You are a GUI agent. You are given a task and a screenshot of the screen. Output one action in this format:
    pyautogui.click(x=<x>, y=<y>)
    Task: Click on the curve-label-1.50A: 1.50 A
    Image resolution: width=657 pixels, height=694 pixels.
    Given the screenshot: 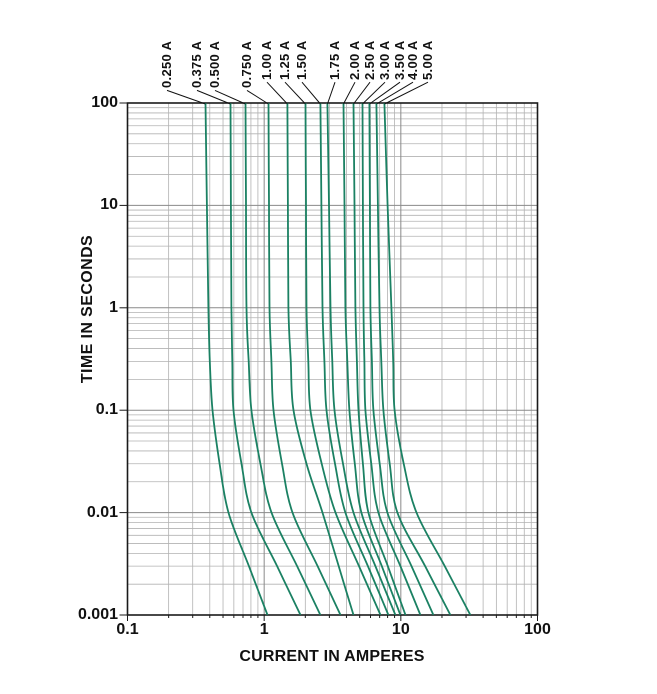 What is the action you would take?
    pyautogui.click(x=301, y=60)
    